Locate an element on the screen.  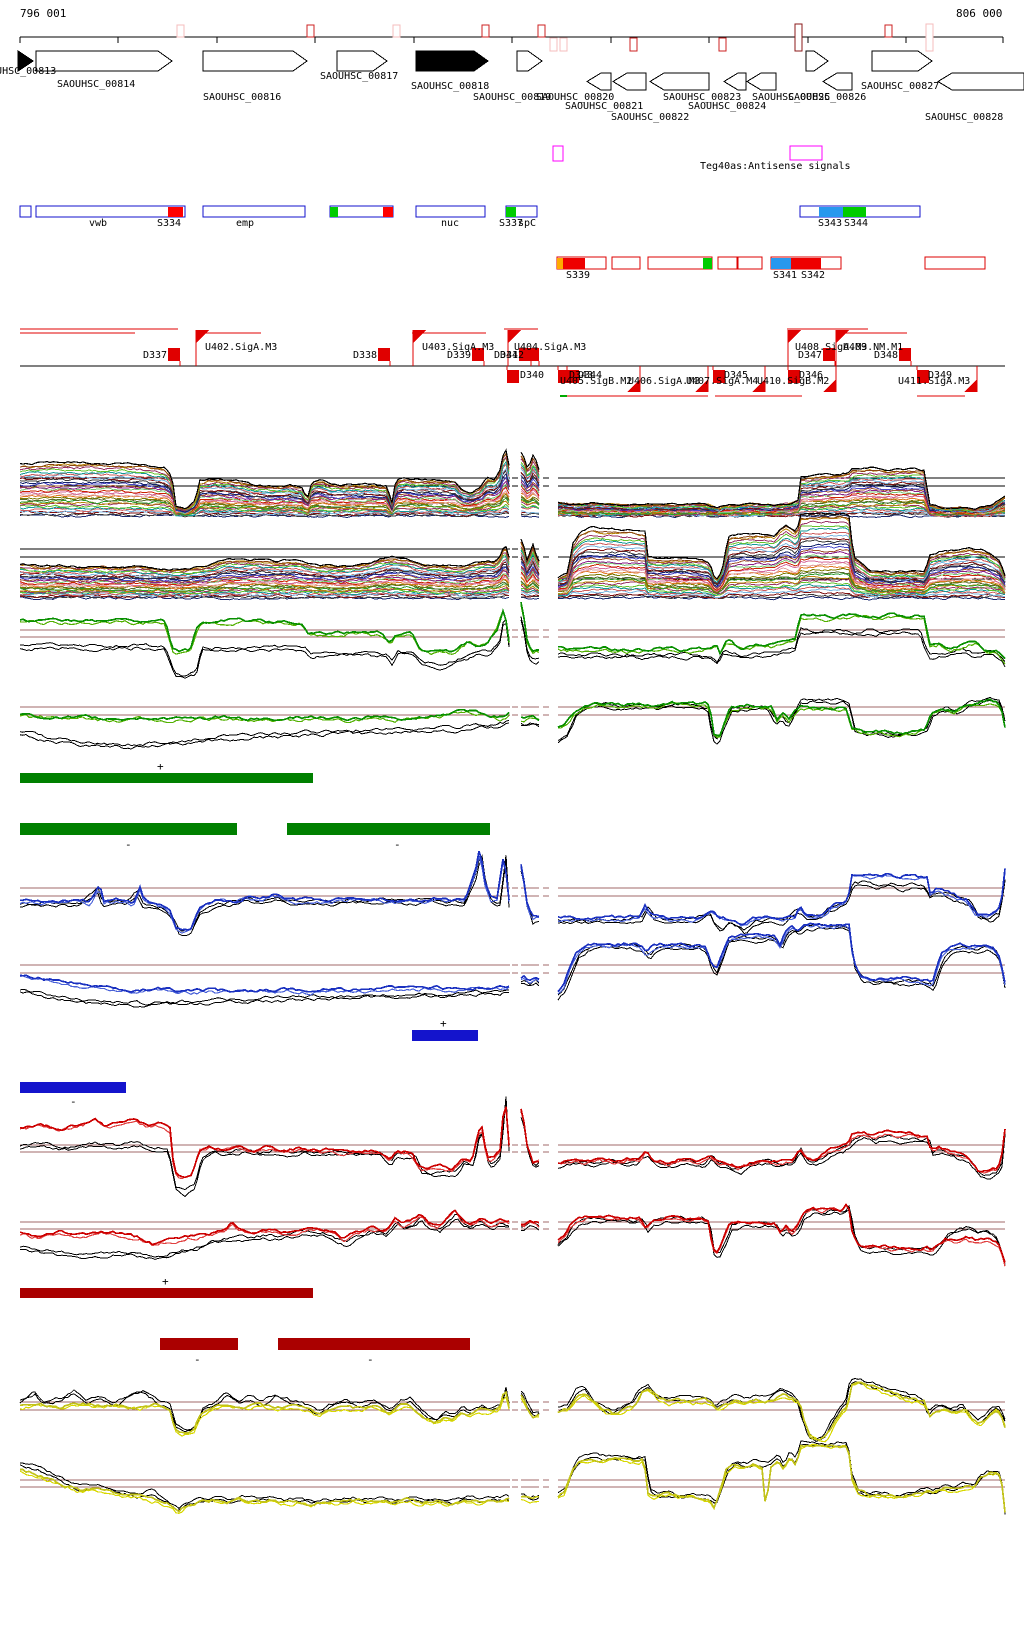
expression-track-condition-yellow-forward is located at coordinates (512, 1410).